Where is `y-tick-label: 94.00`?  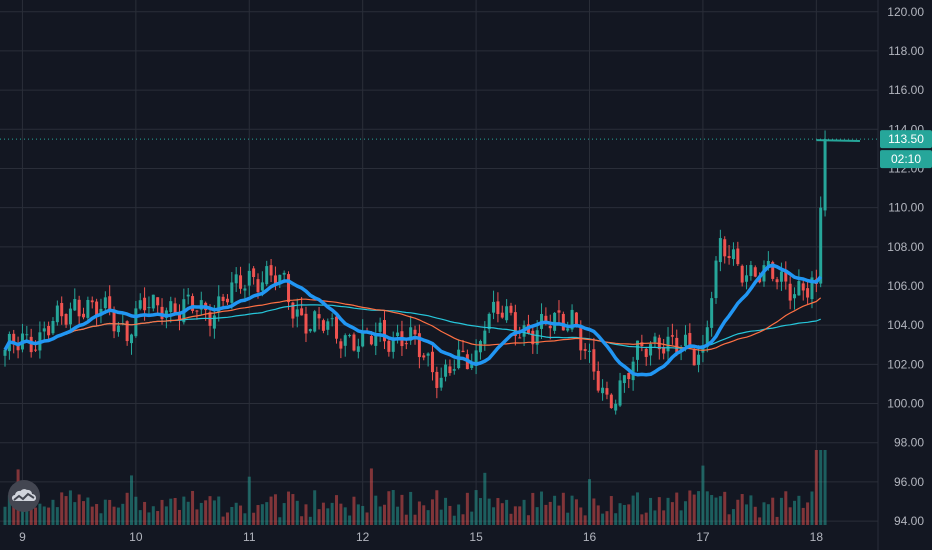 y-tick-label: 94.00 is located at coordinates (909, 521).